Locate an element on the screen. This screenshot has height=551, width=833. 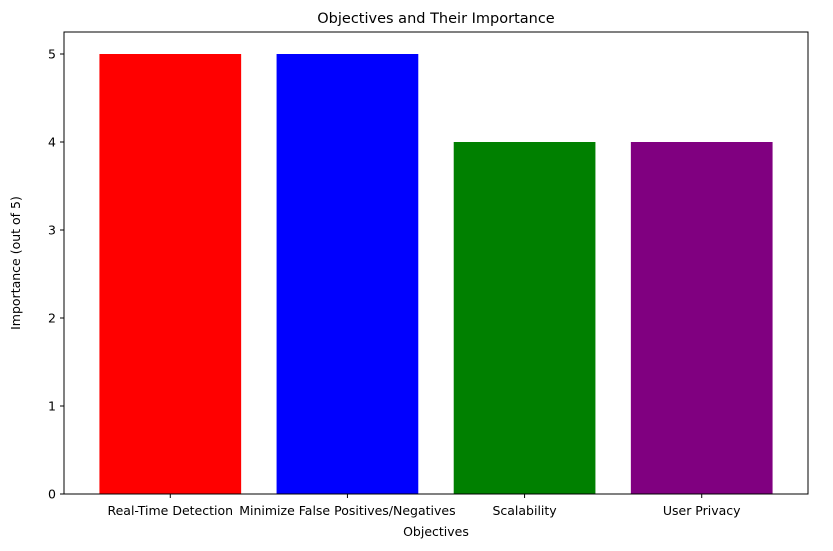
x-tick-label-1: Minimize False Positives/Negatives is located at coordinates (347, 510).